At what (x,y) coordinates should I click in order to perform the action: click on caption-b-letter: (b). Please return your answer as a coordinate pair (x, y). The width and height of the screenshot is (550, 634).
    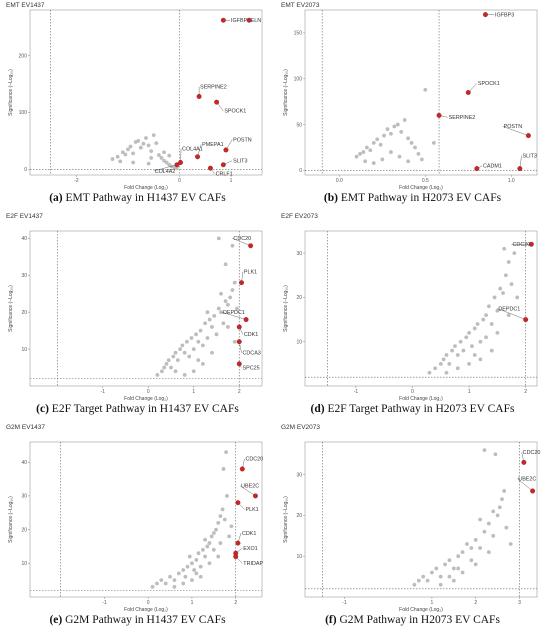
    Looking at the image, I should click on (330, 198).